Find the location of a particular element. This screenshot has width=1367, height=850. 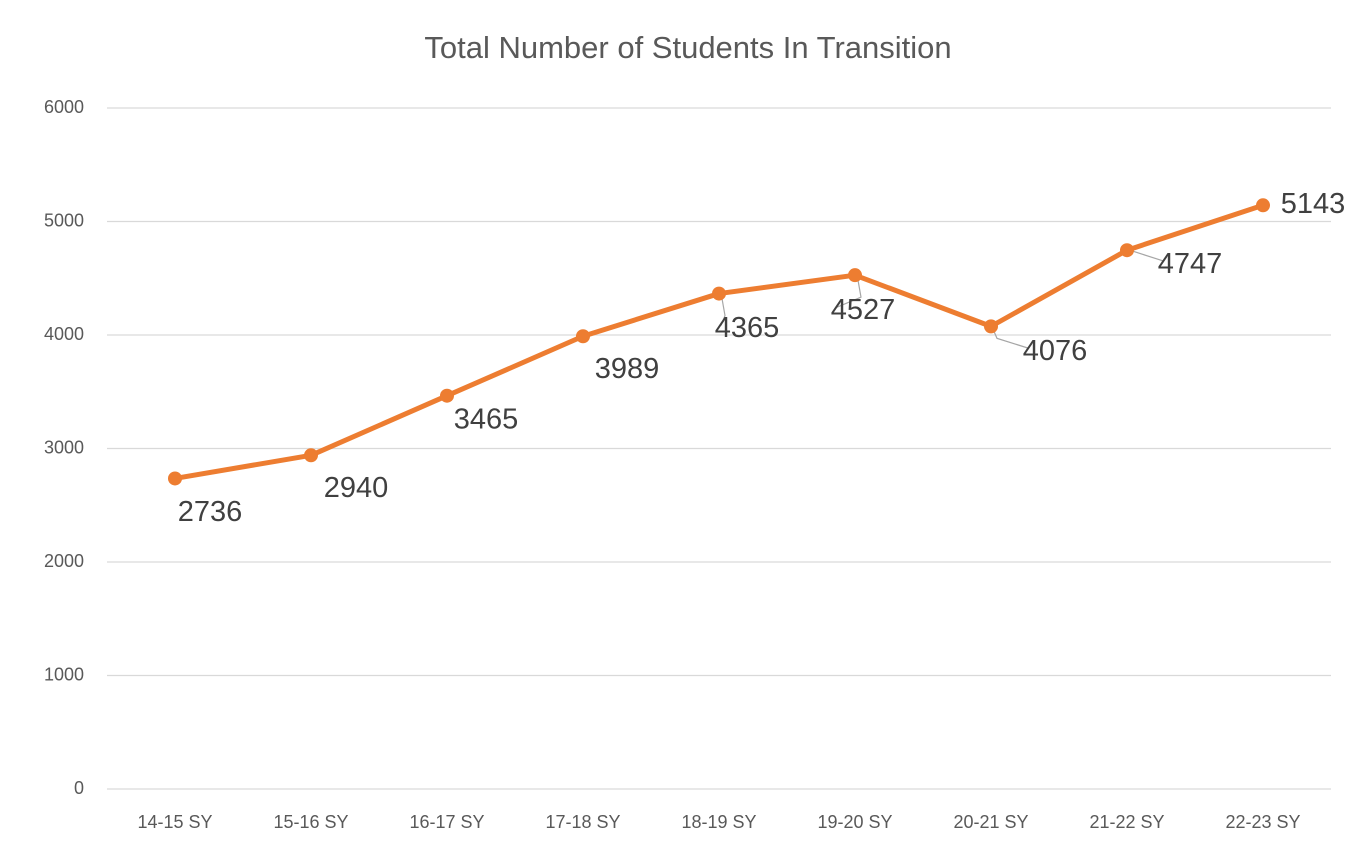

x-tick-label: 17-18 SY is located at coordinates (582, 822).